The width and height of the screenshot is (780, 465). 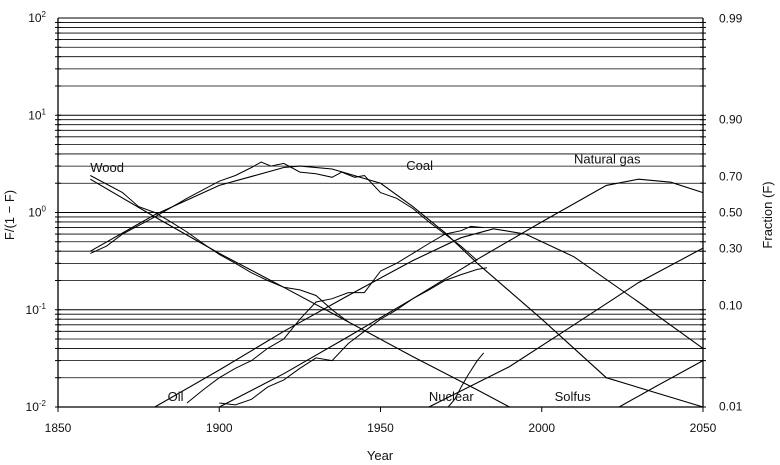 I want to click on x-tick-label: 2000, so click(x=541, y=428).